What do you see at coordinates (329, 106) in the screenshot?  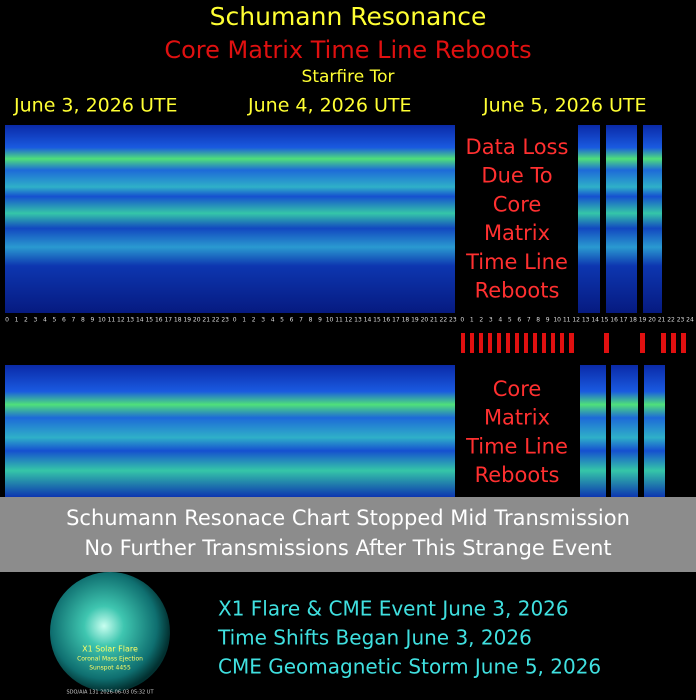 I see `date-label: June 4, 2026 UTE` at bounding box center [329, 106].